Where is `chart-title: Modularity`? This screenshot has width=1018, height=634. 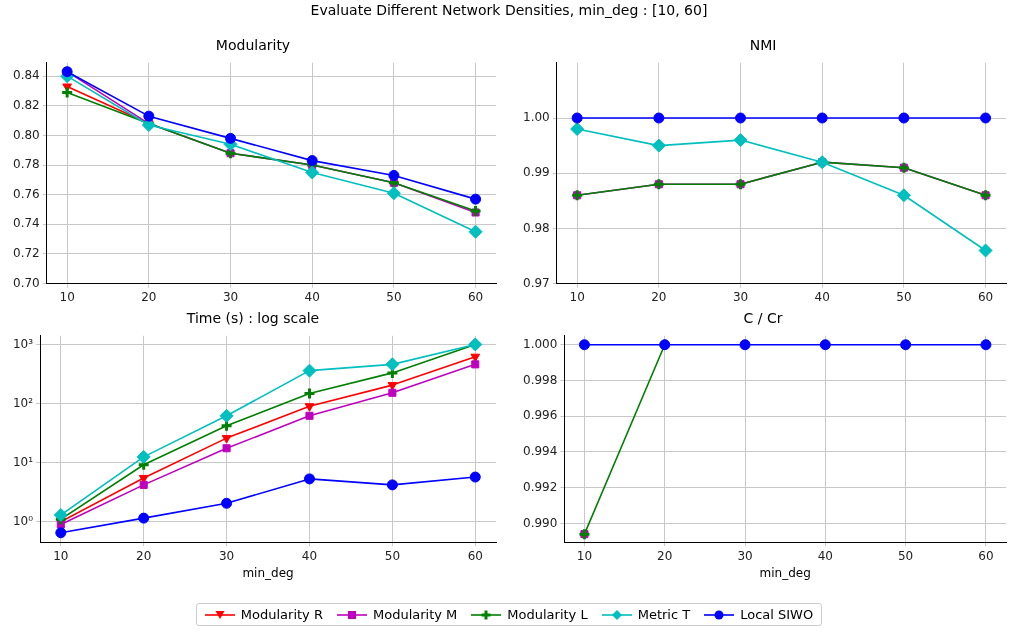 chart-title: Modularity is located at coordinates (253, 45).